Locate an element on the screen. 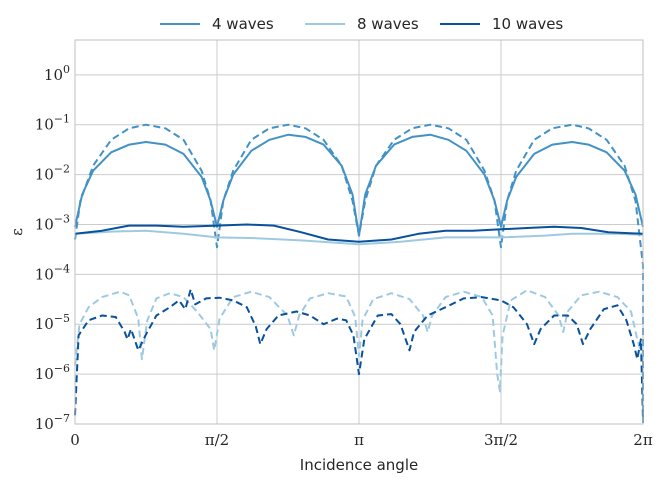  legend: 4 waves 8 waves 10 waves is located at coordinates (361, 24).